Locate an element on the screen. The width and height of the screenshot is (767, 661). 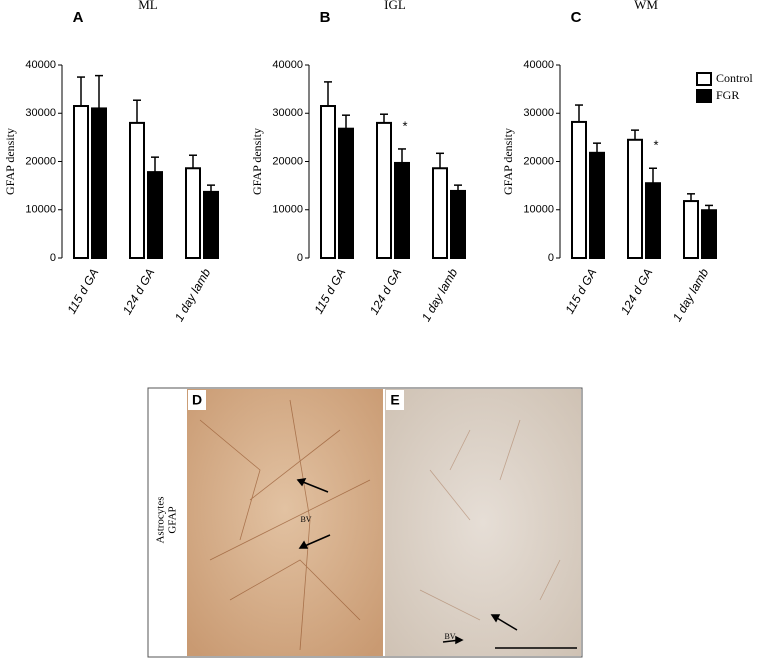
panel-label: E is located at coordinates (394, 400).